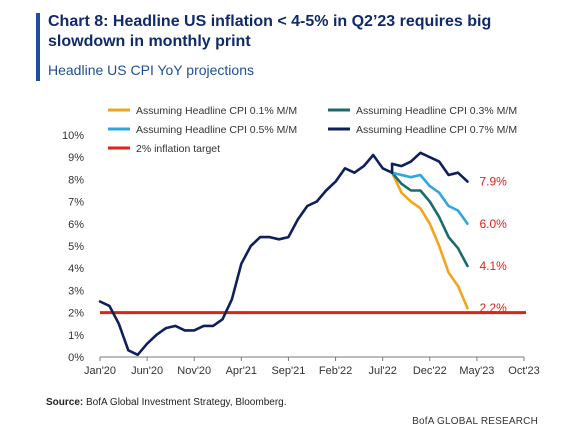  I want to click on x-tick-label: Oct'23, so click(523, 371).